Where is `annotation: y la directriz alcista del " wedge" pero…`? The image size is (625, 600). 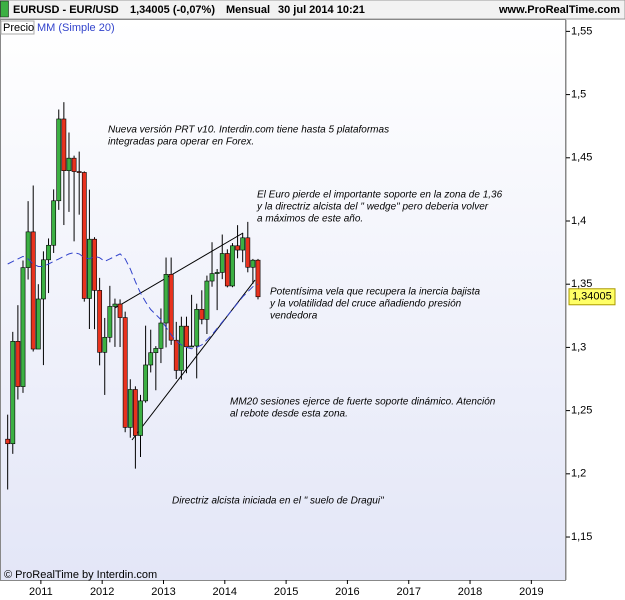 annotation: y la directriz alcista del " wedge" pero… is located at coordinates (372, 207).